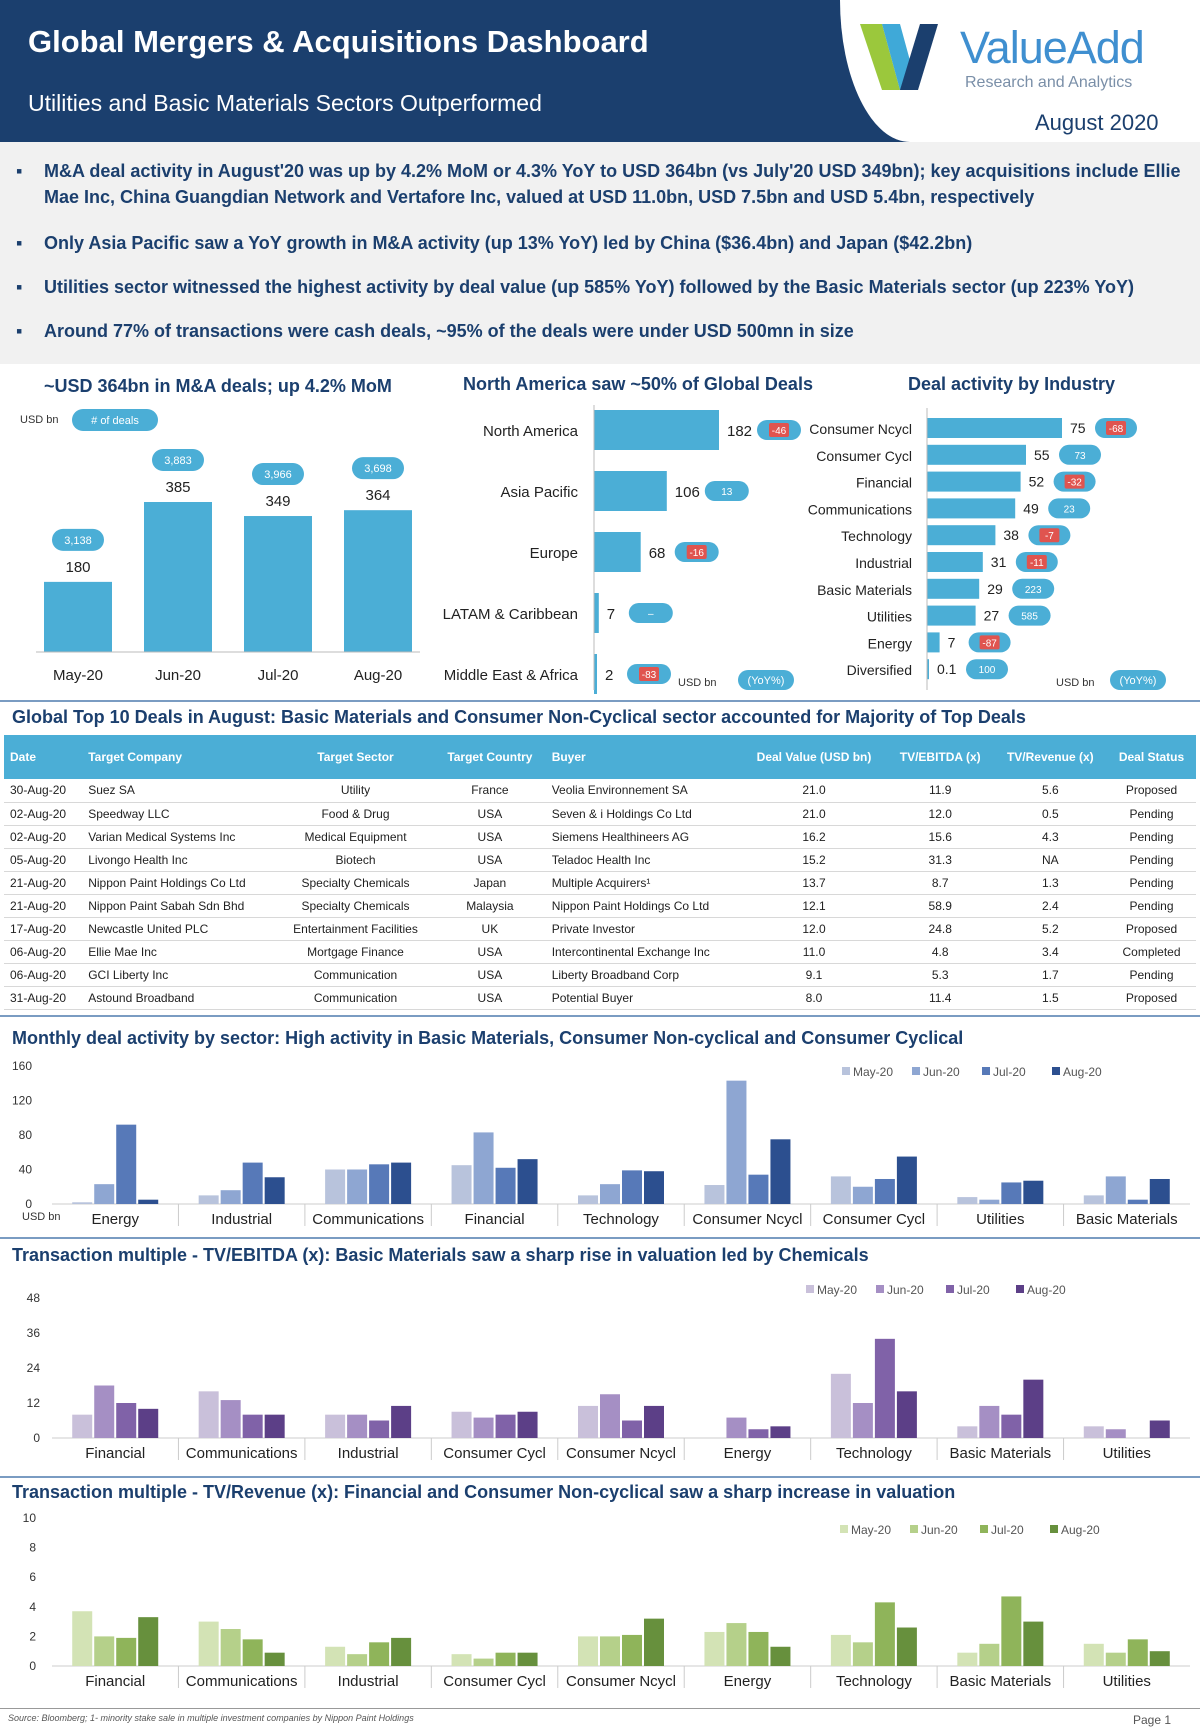 The height and width of the screenshot is (1733, 1200). I want to click on table-cell: 0.5, so click(1050, 814).